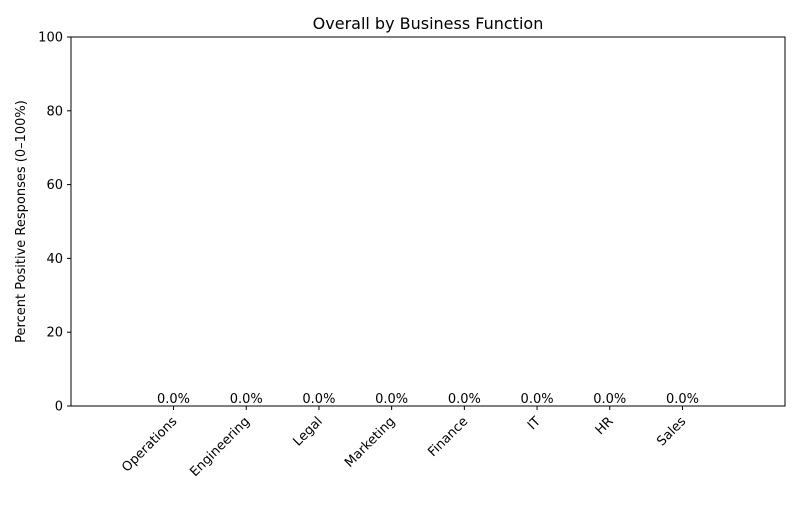 This screenshot has height=505, width=800. Describe the element at coordinates (220, 447) in the screenshot. I see `x-tick-label: Engineering` at that location.